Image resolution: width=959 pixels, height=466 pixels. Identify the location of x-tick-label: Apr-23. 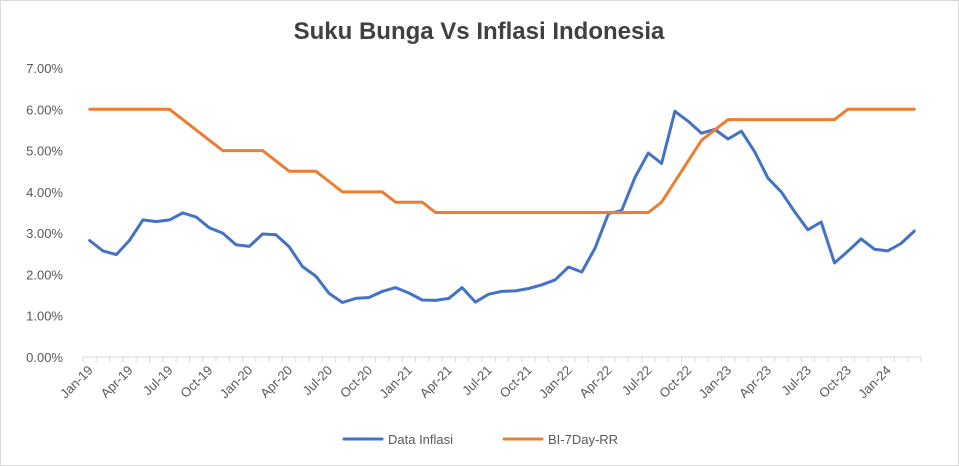
(755, 382).